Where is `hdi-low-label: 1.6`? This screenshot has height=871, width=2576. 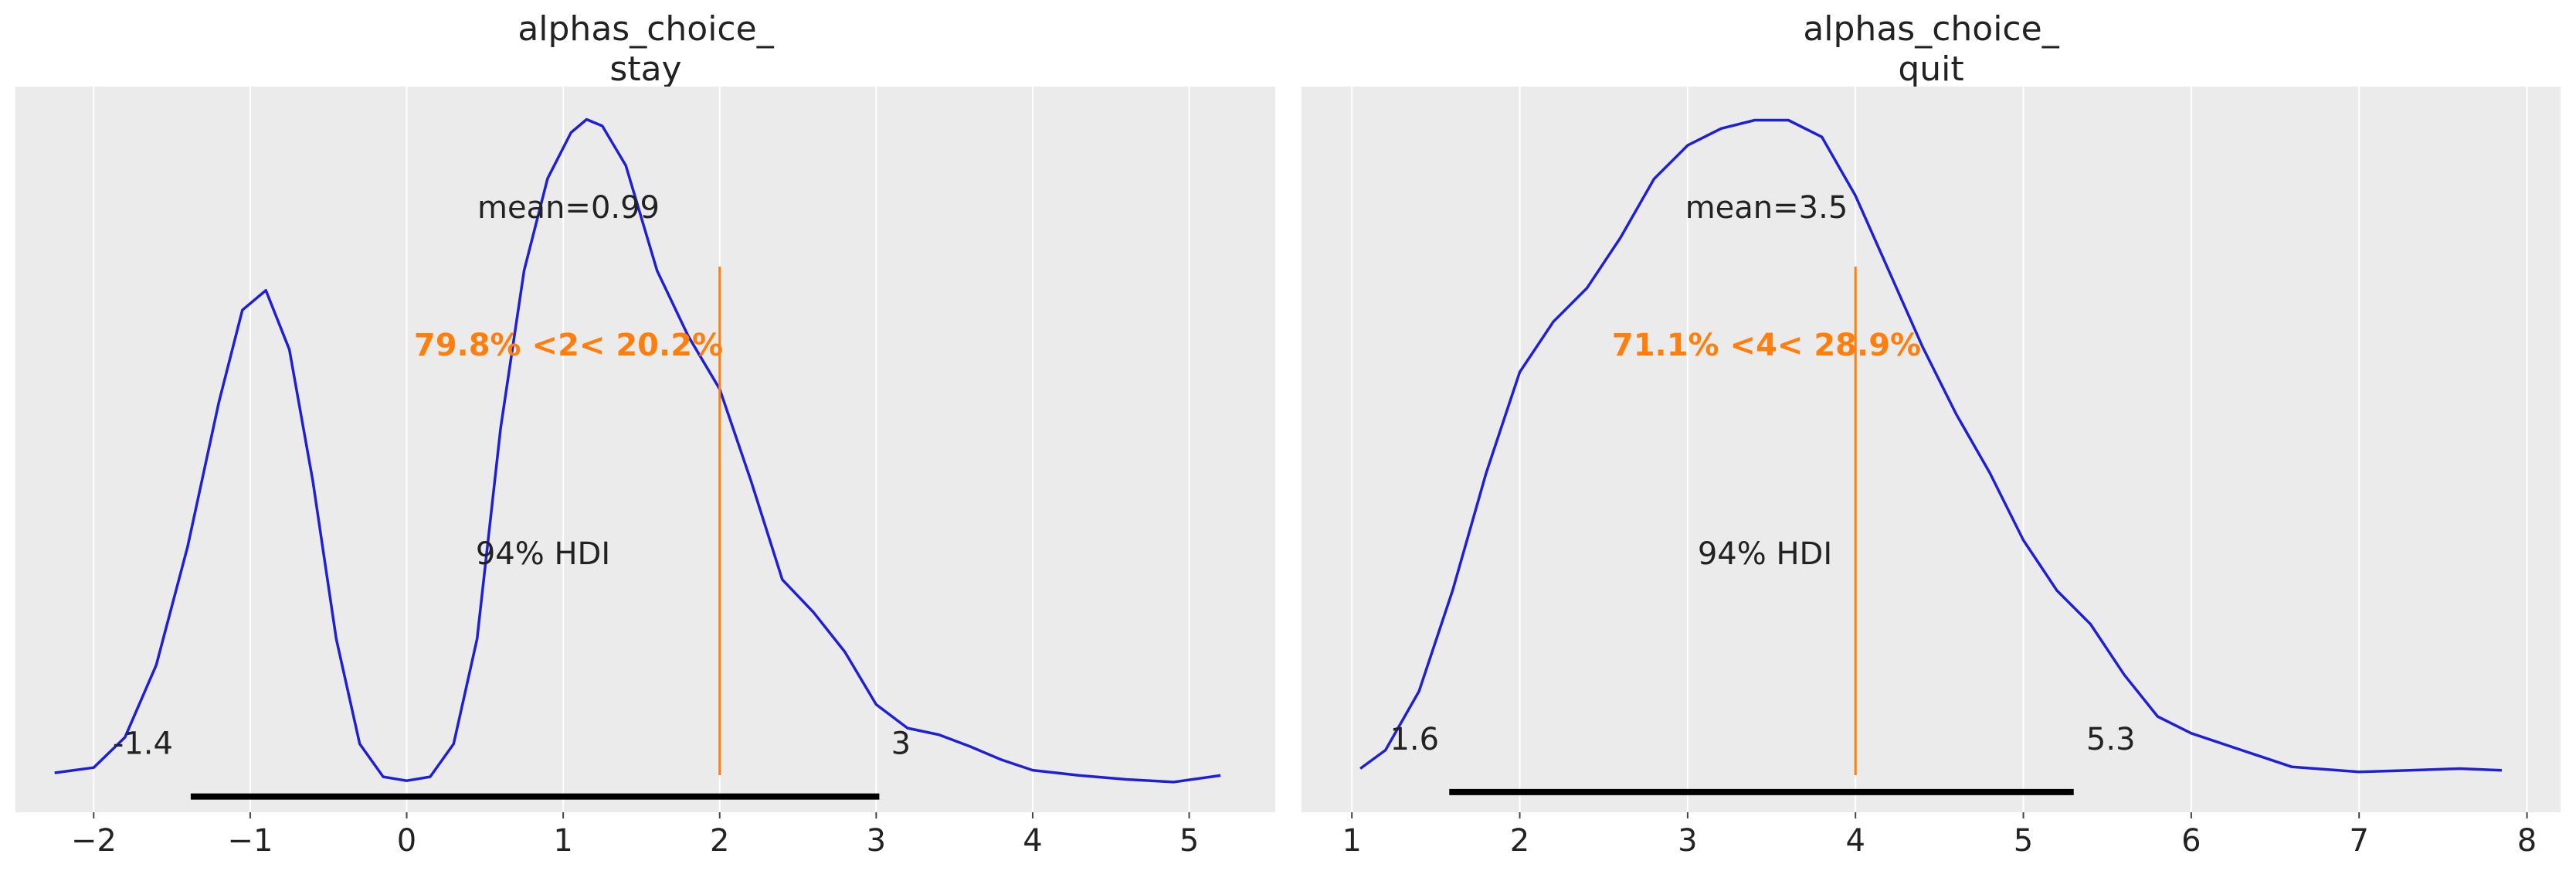
hdi-low-label: 1.6 is located at coordinates (1414, 740).